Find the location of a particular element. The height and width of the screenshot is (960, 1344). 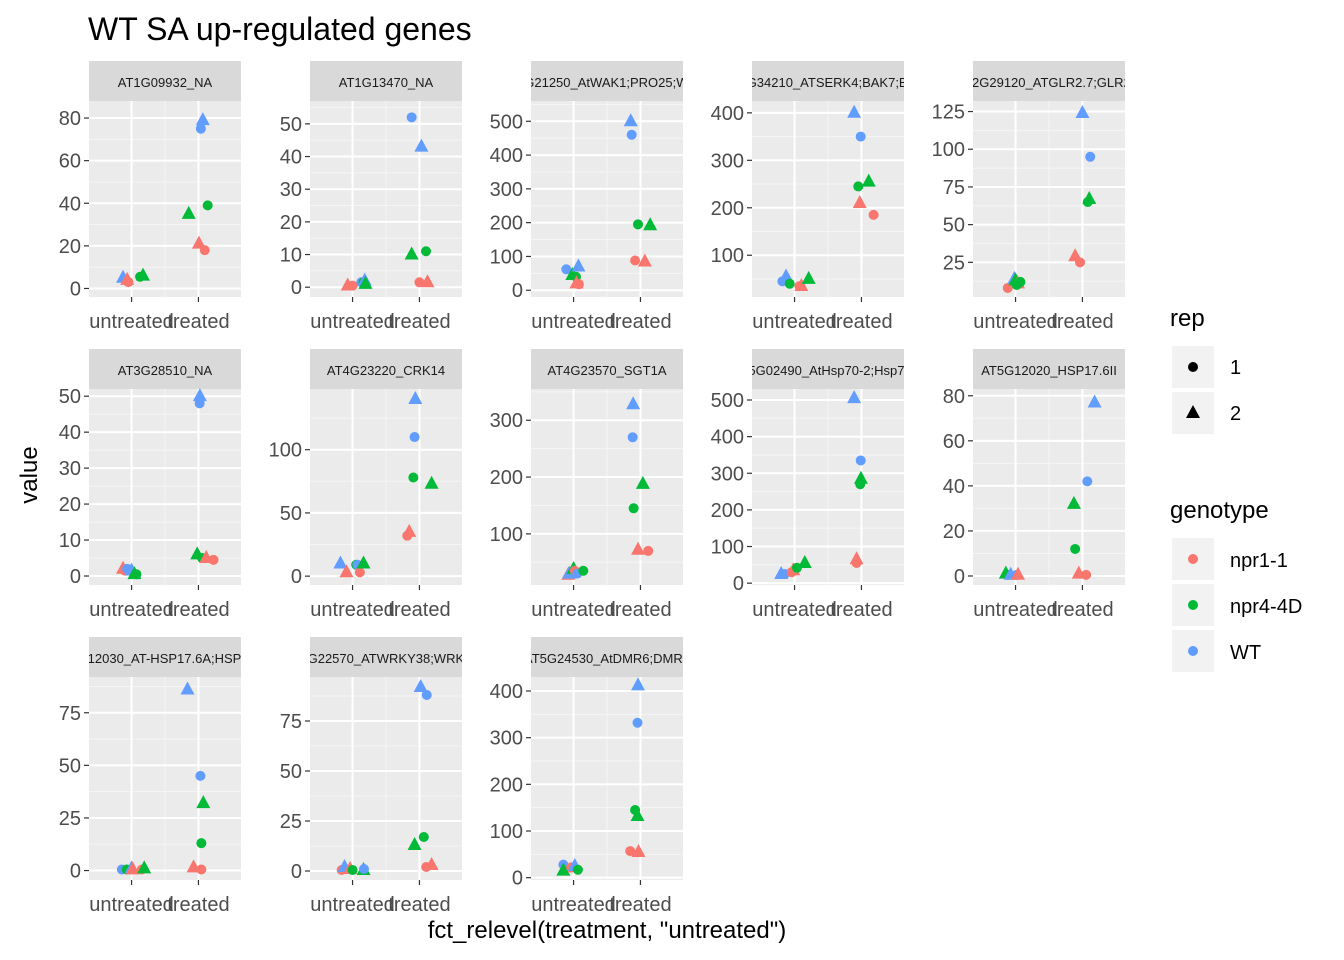

y-tick-label: 10 is located at coordinates (70, 541).